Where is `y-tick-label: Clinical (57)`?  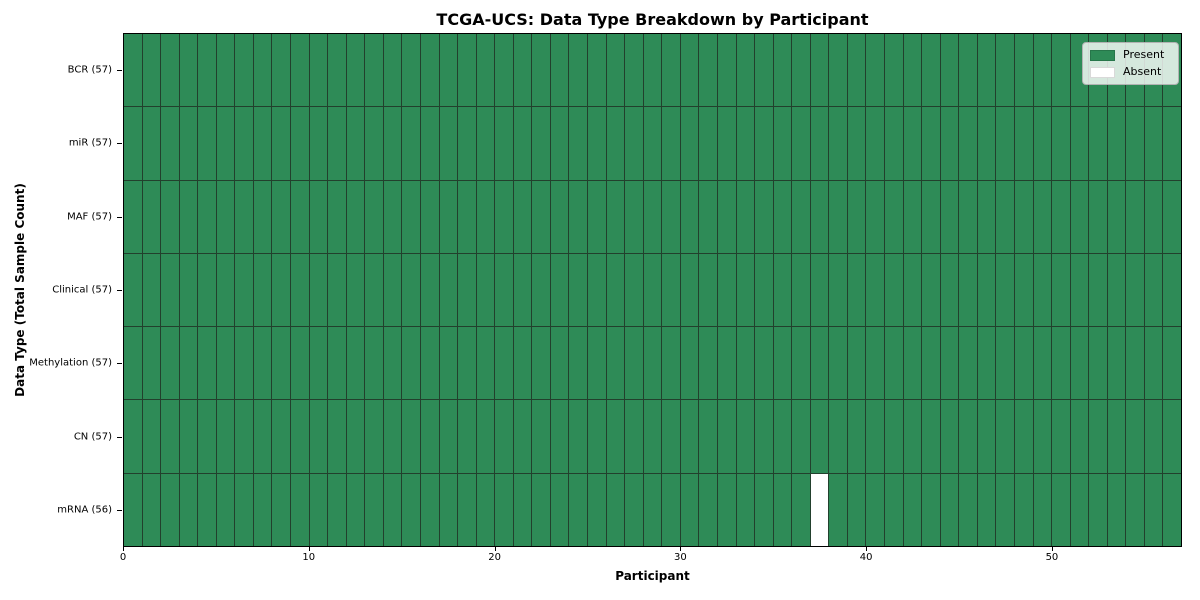
y-tick-label: Clinical (57) is located at coordinates (82, 290).